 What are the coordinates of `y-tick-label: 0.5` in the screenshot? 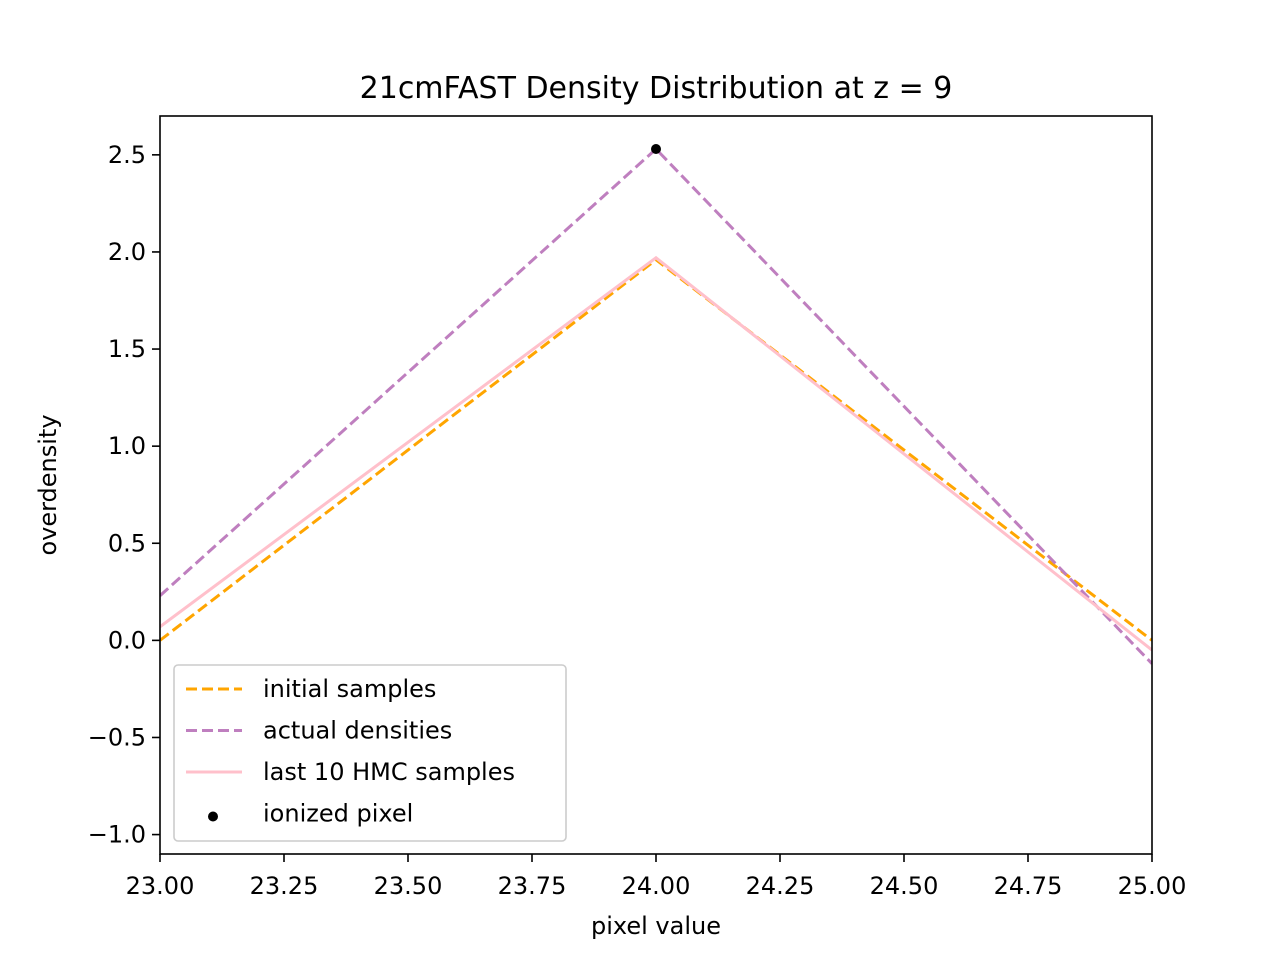 It's located at (127, 543).